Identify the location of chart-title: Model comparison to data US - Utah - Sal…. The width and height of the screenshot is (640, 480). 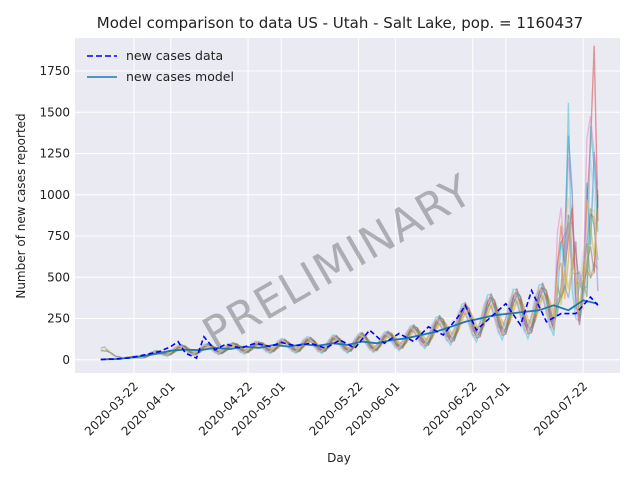
(340, 23).